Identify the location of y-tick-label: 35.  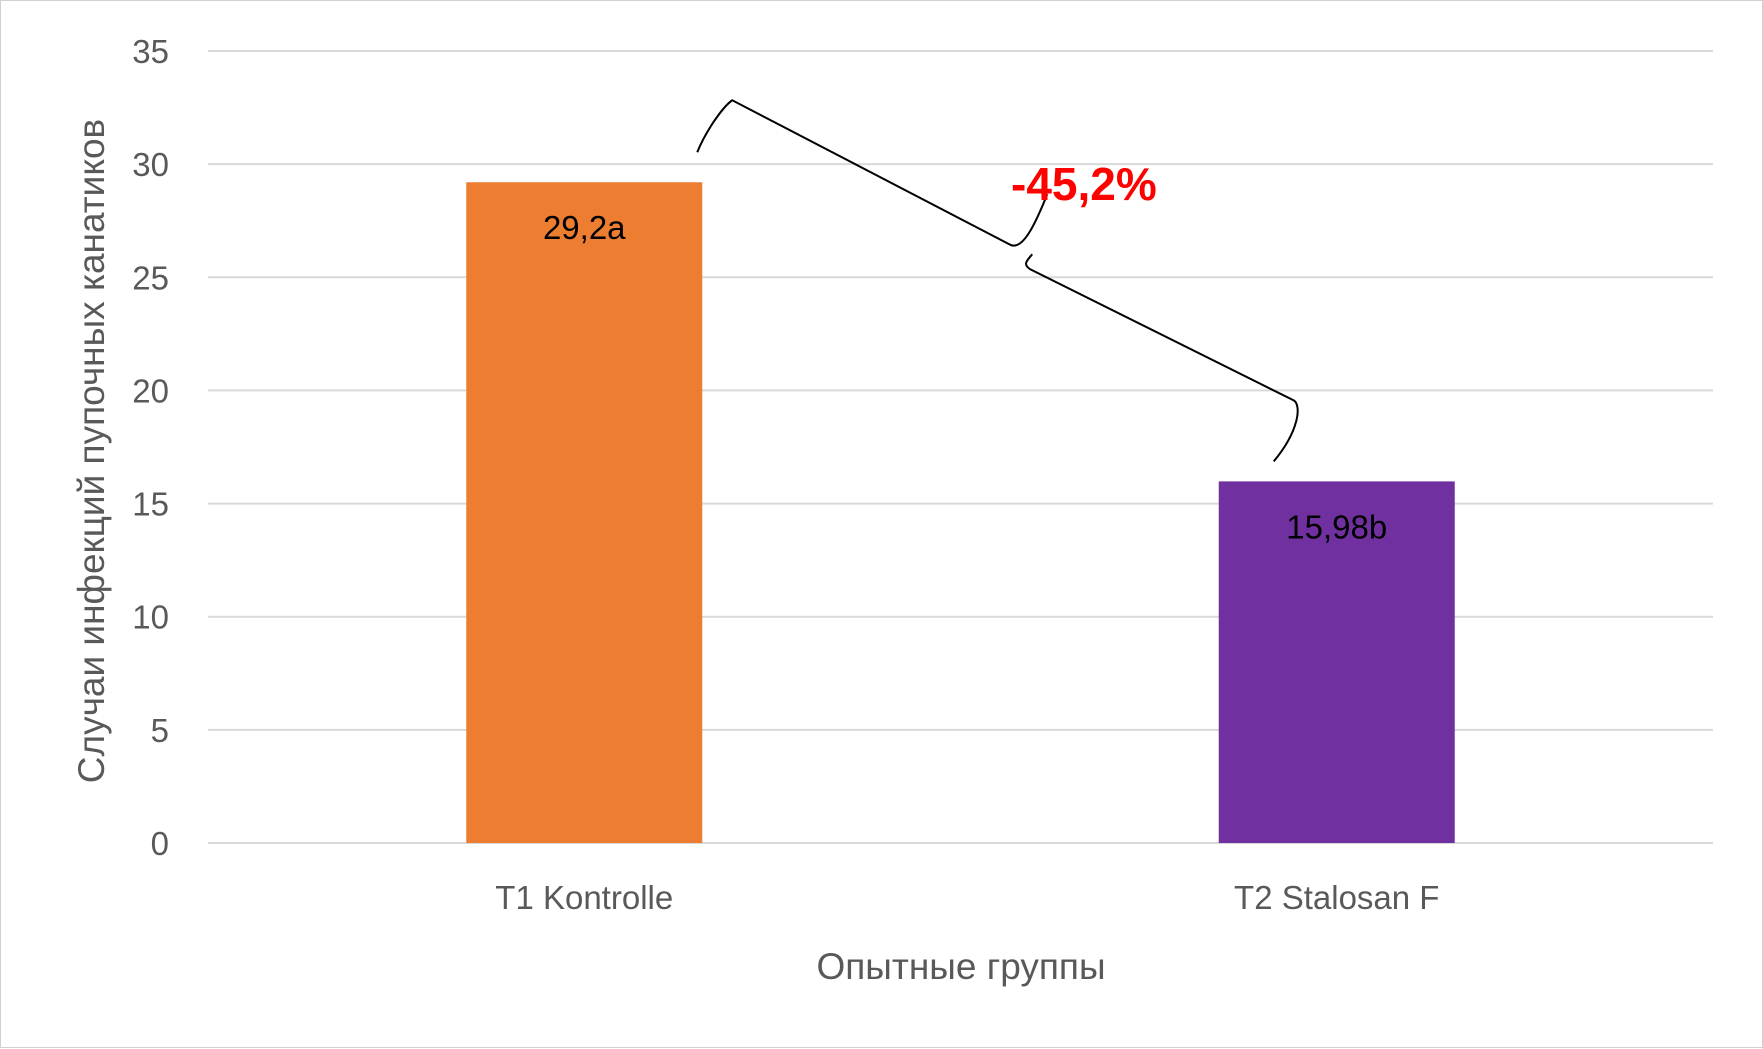
(150, 51).